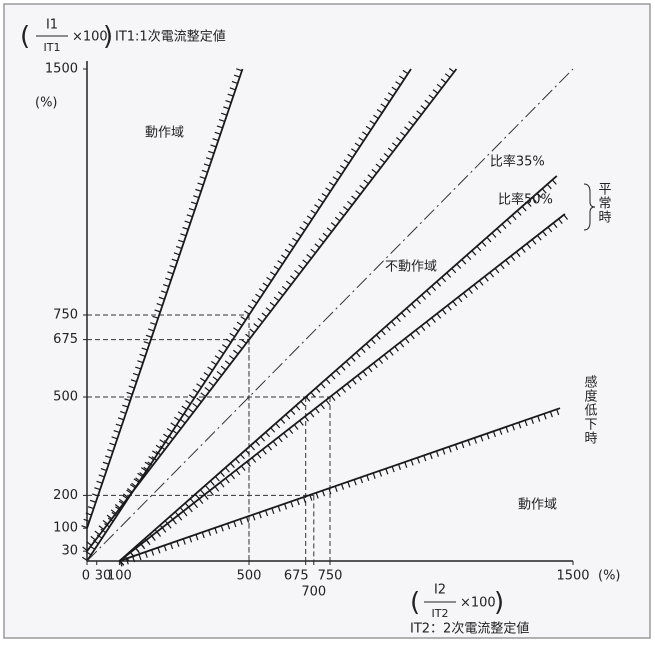  What do you see at coordinates (65, 339) in the screenshot?
I see `y-tick-label: 675` at bounding box center [65, 339].